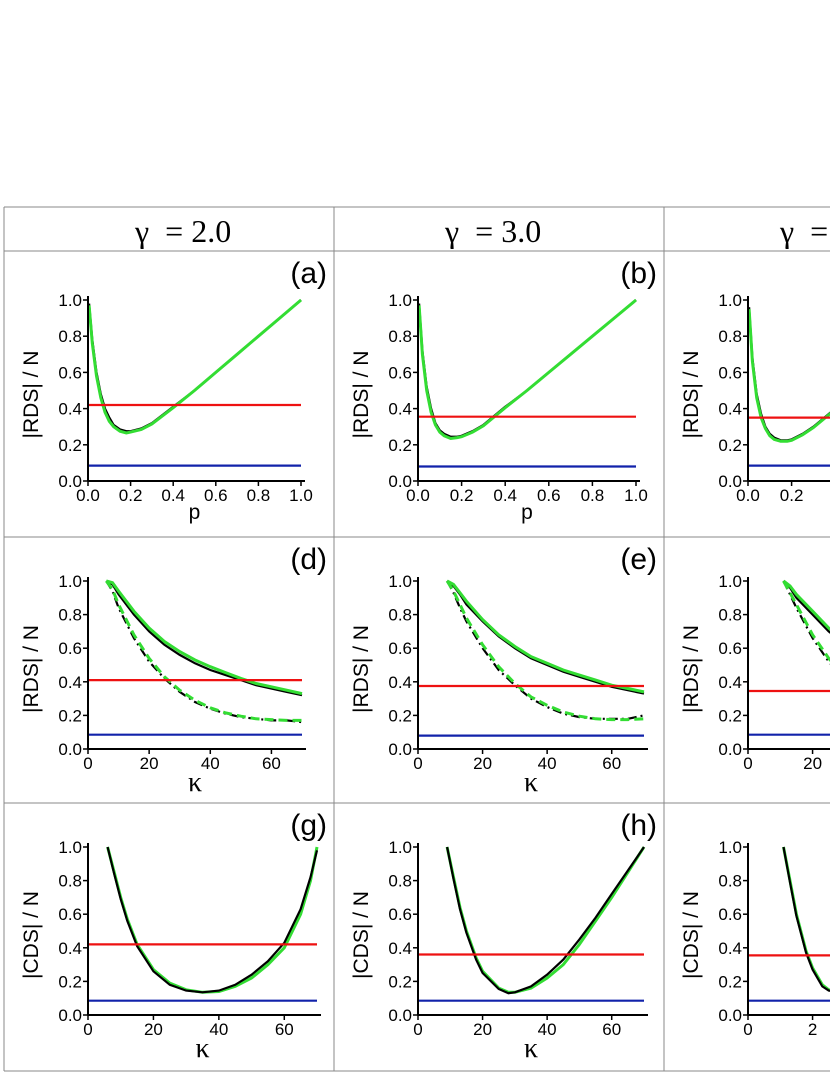  I want to click on panel-h: 0.0 0.2 0.4 0.6 0.8 1.0 0 20 40 60 |CDS| / N κ (h), so click(503, 936).